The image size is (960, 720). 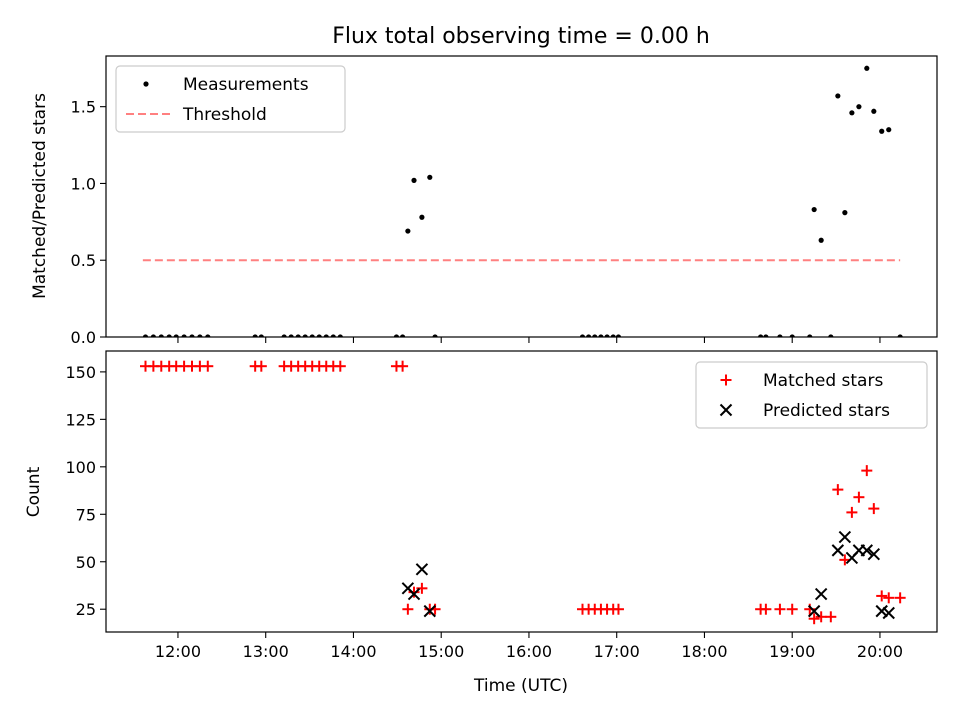 What do you see at coordinates (80, 419) in the screenshot?
I see `bottom-y-tick-label: 125` at bounding box center [80, 419].